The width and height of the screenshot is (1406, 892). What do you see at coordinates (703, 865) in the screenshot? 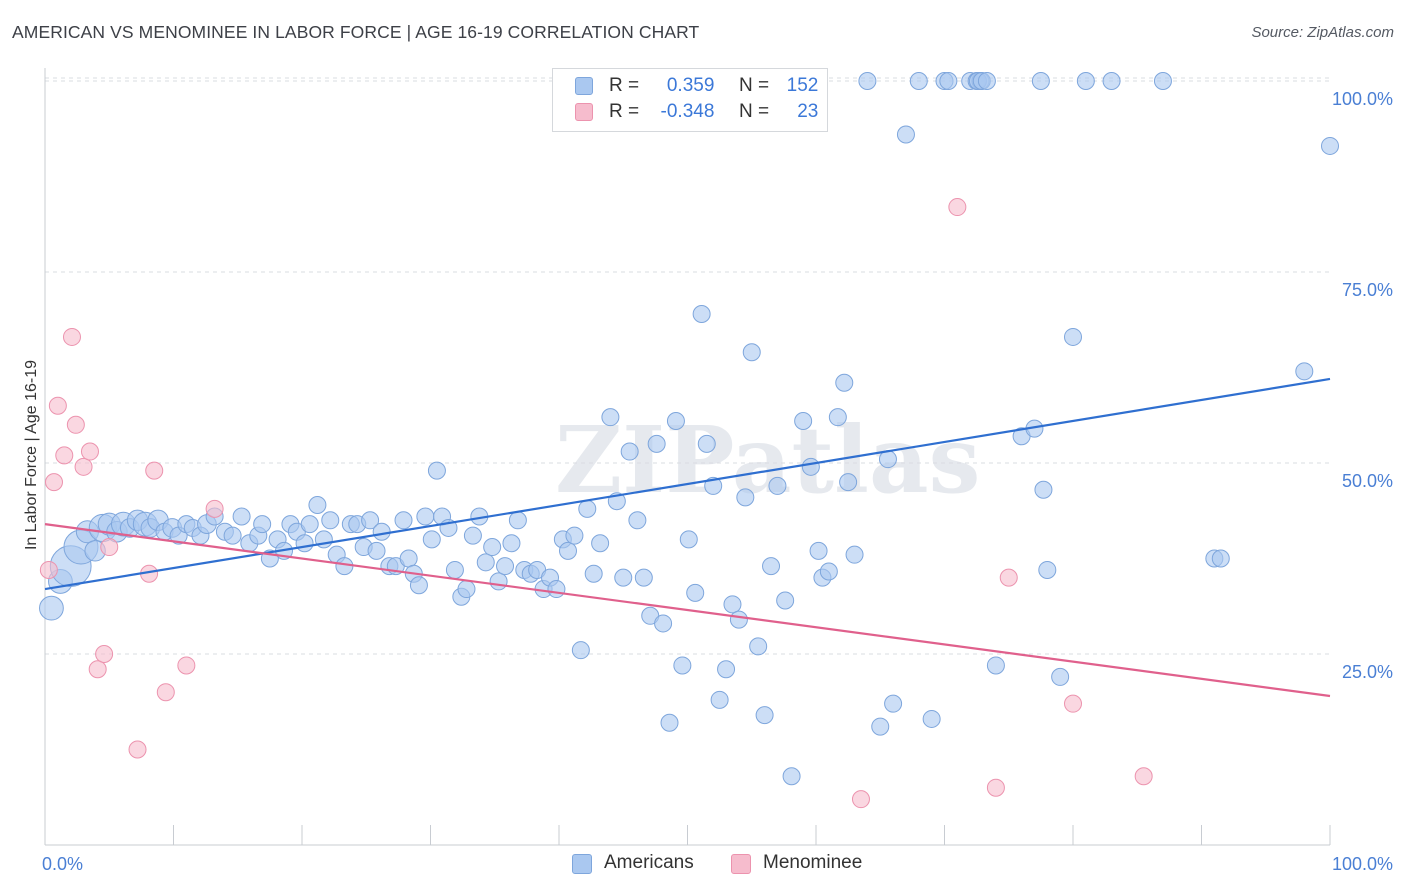
I see `series-legend: Americans Menominee` at bounding box center [703, 865].